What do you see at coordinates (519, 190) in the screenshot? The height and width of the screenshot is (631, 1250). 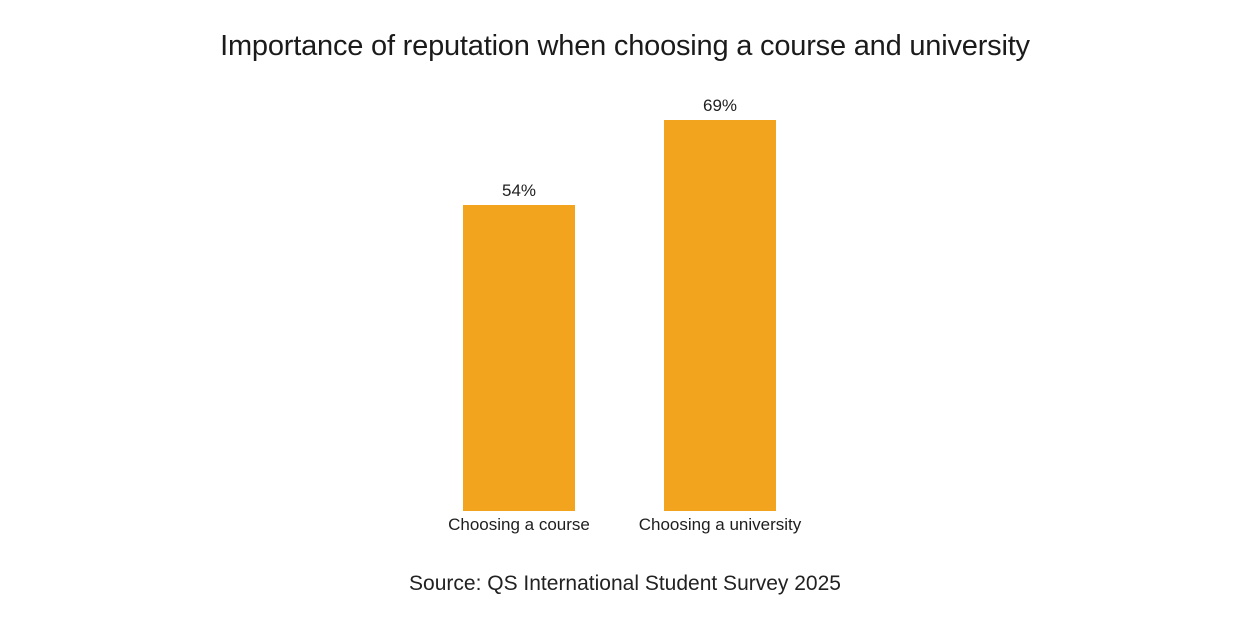 I see `data-label-1: 54%` at bounding box center [519, 190].